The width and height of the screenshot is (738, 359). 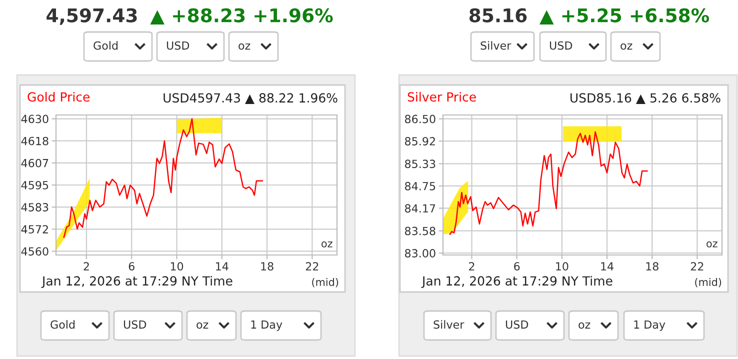 What do you see at coordinates (645, 98) in the screenshot?
I see `chart-subtitle: USD85.16 ▲ 5.26 6.58%` at bounding box center [645, 98].